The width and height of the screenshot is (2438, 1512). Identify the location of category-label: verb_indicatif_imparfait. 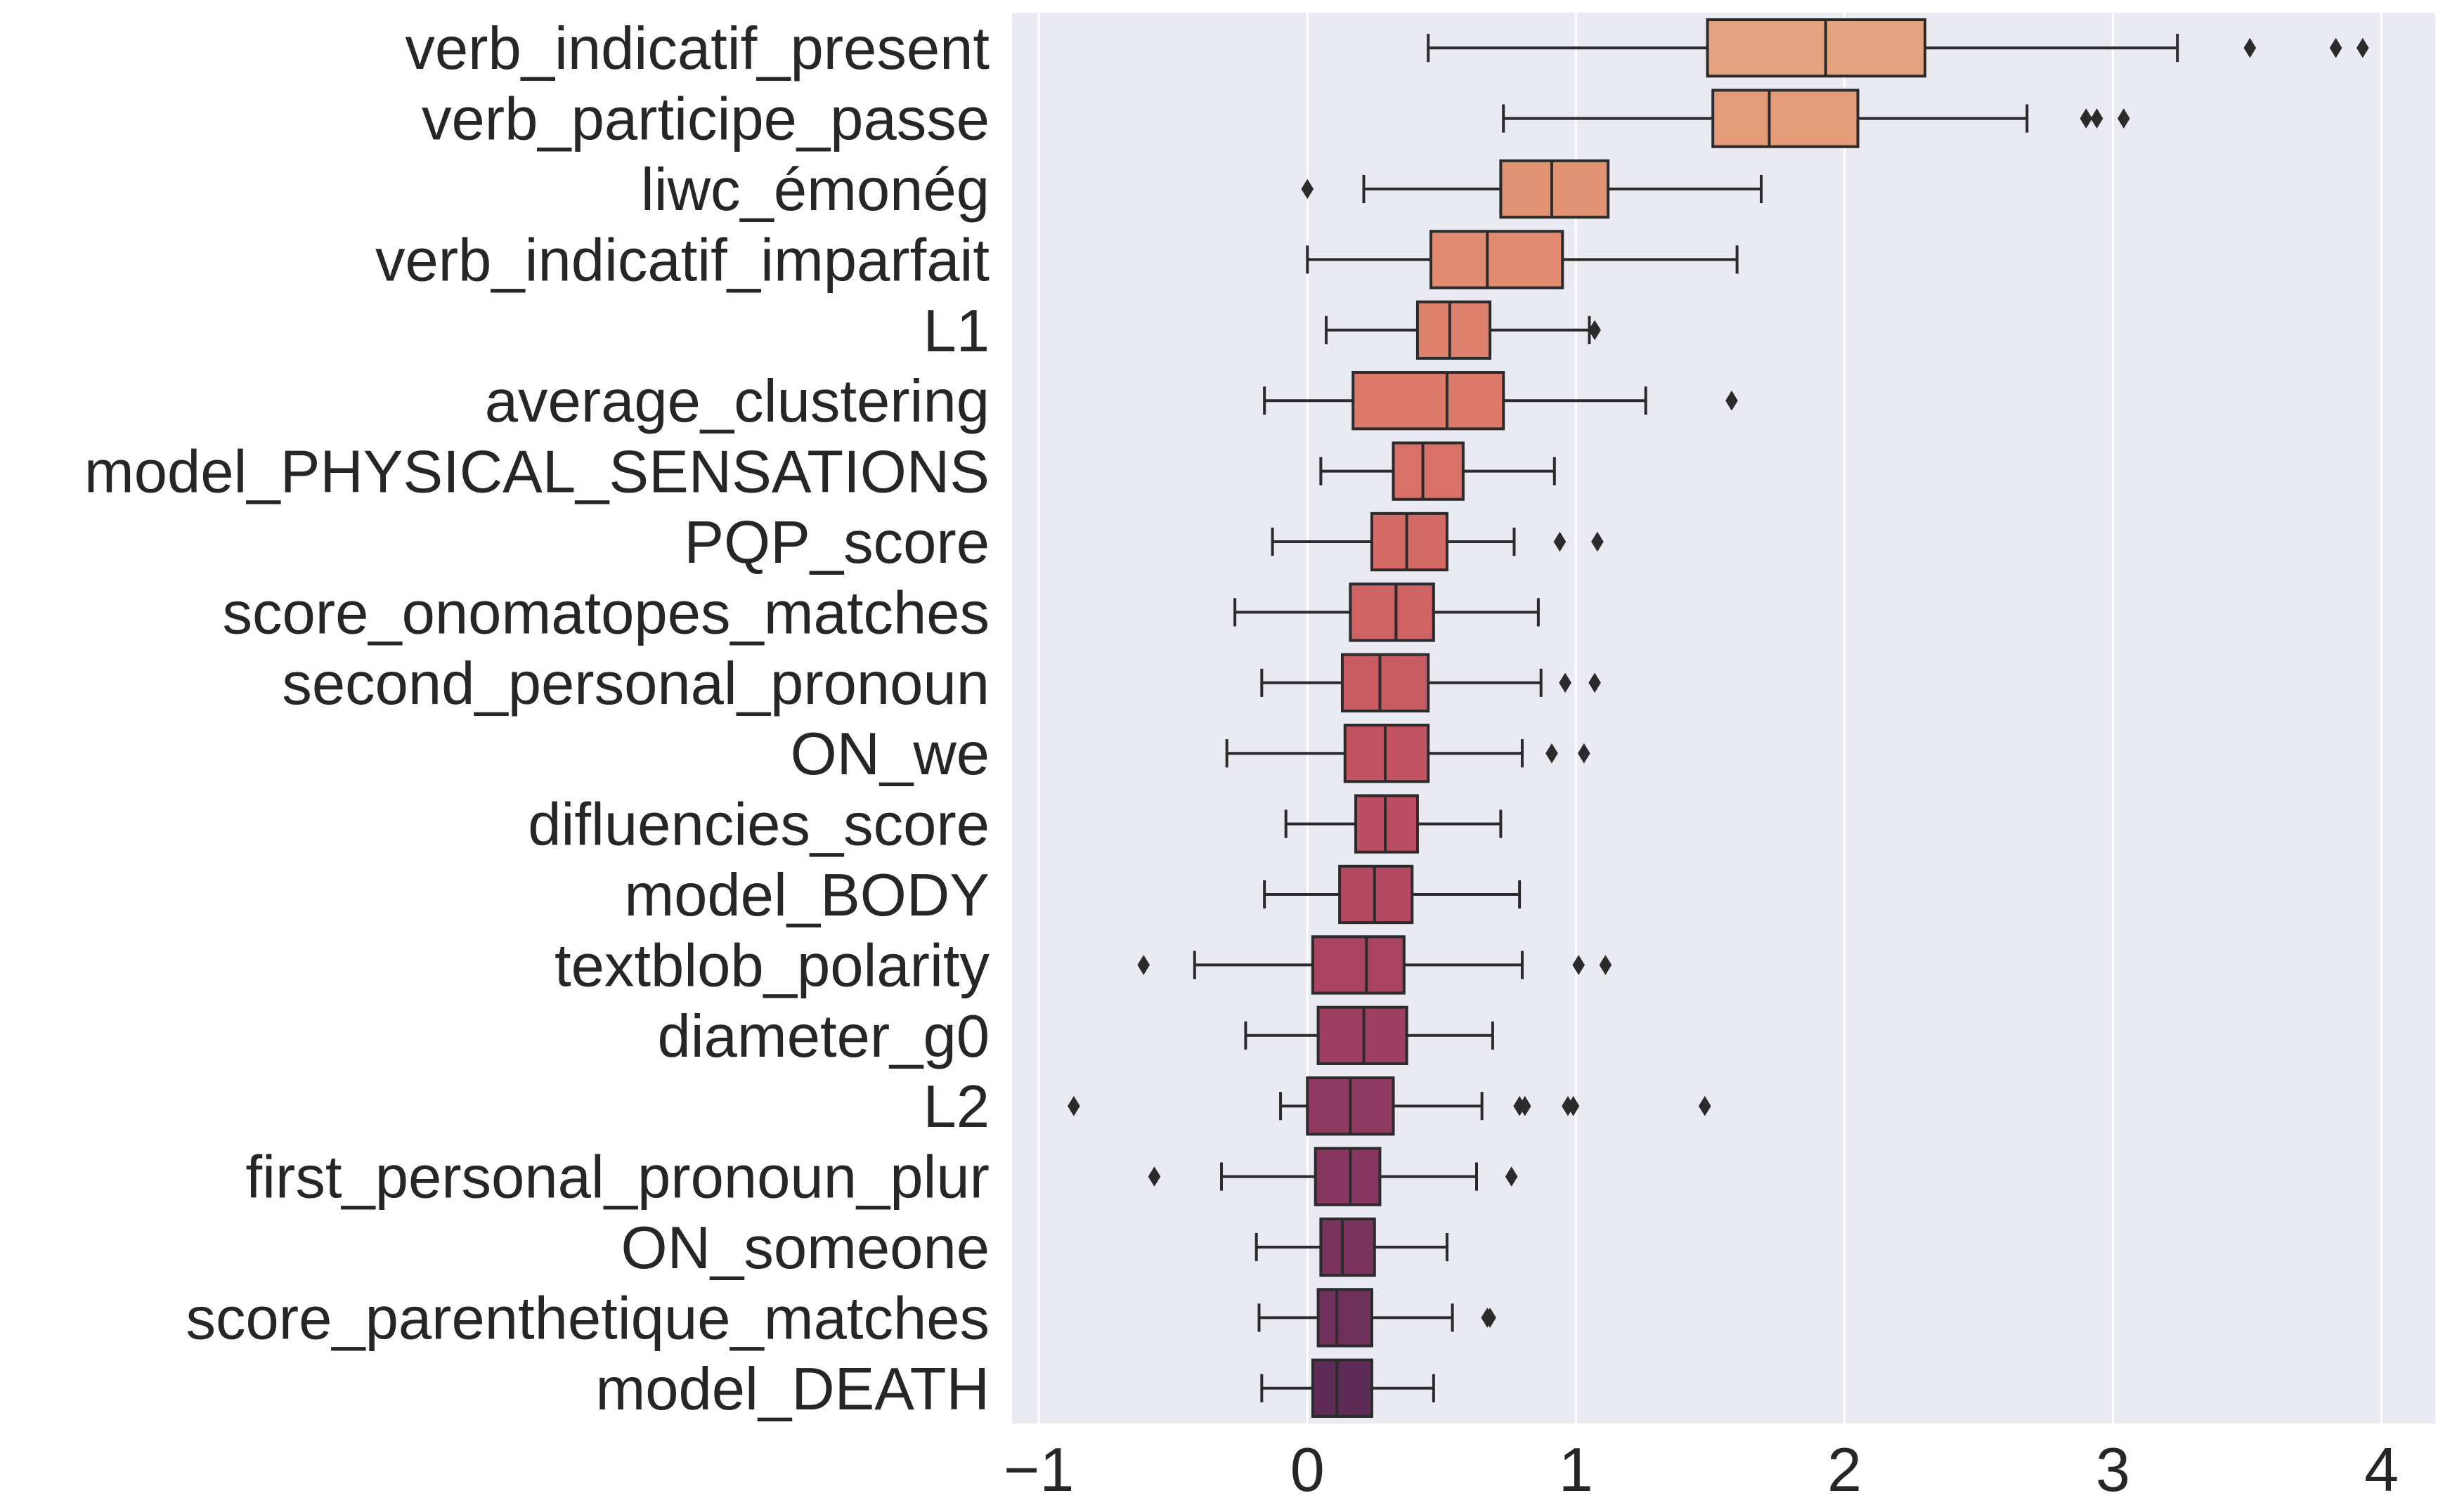
(682, 260).